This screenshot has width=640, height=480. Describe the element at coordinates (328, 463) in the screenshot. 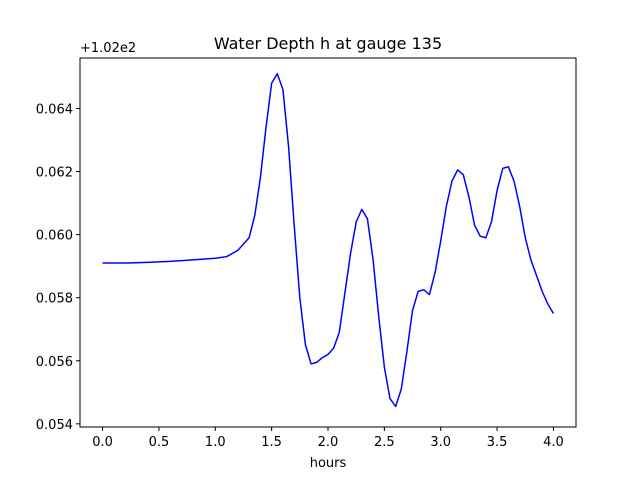

I see `x-axis-label: hours` at that location.